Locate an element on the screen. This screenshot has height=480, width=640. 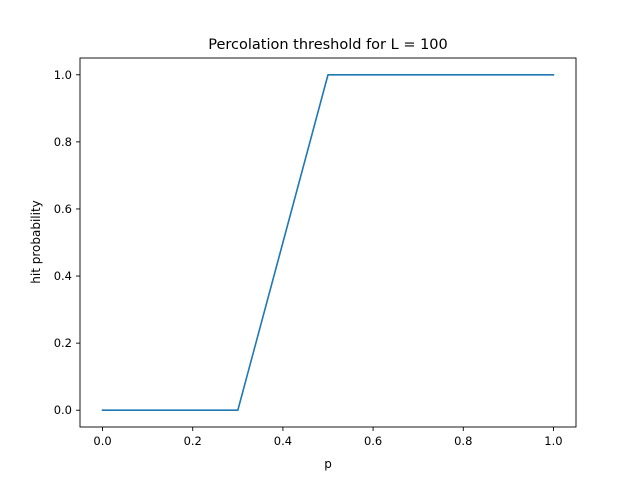
y-tick-label: 1.0 is located at coordinates (63, 75).